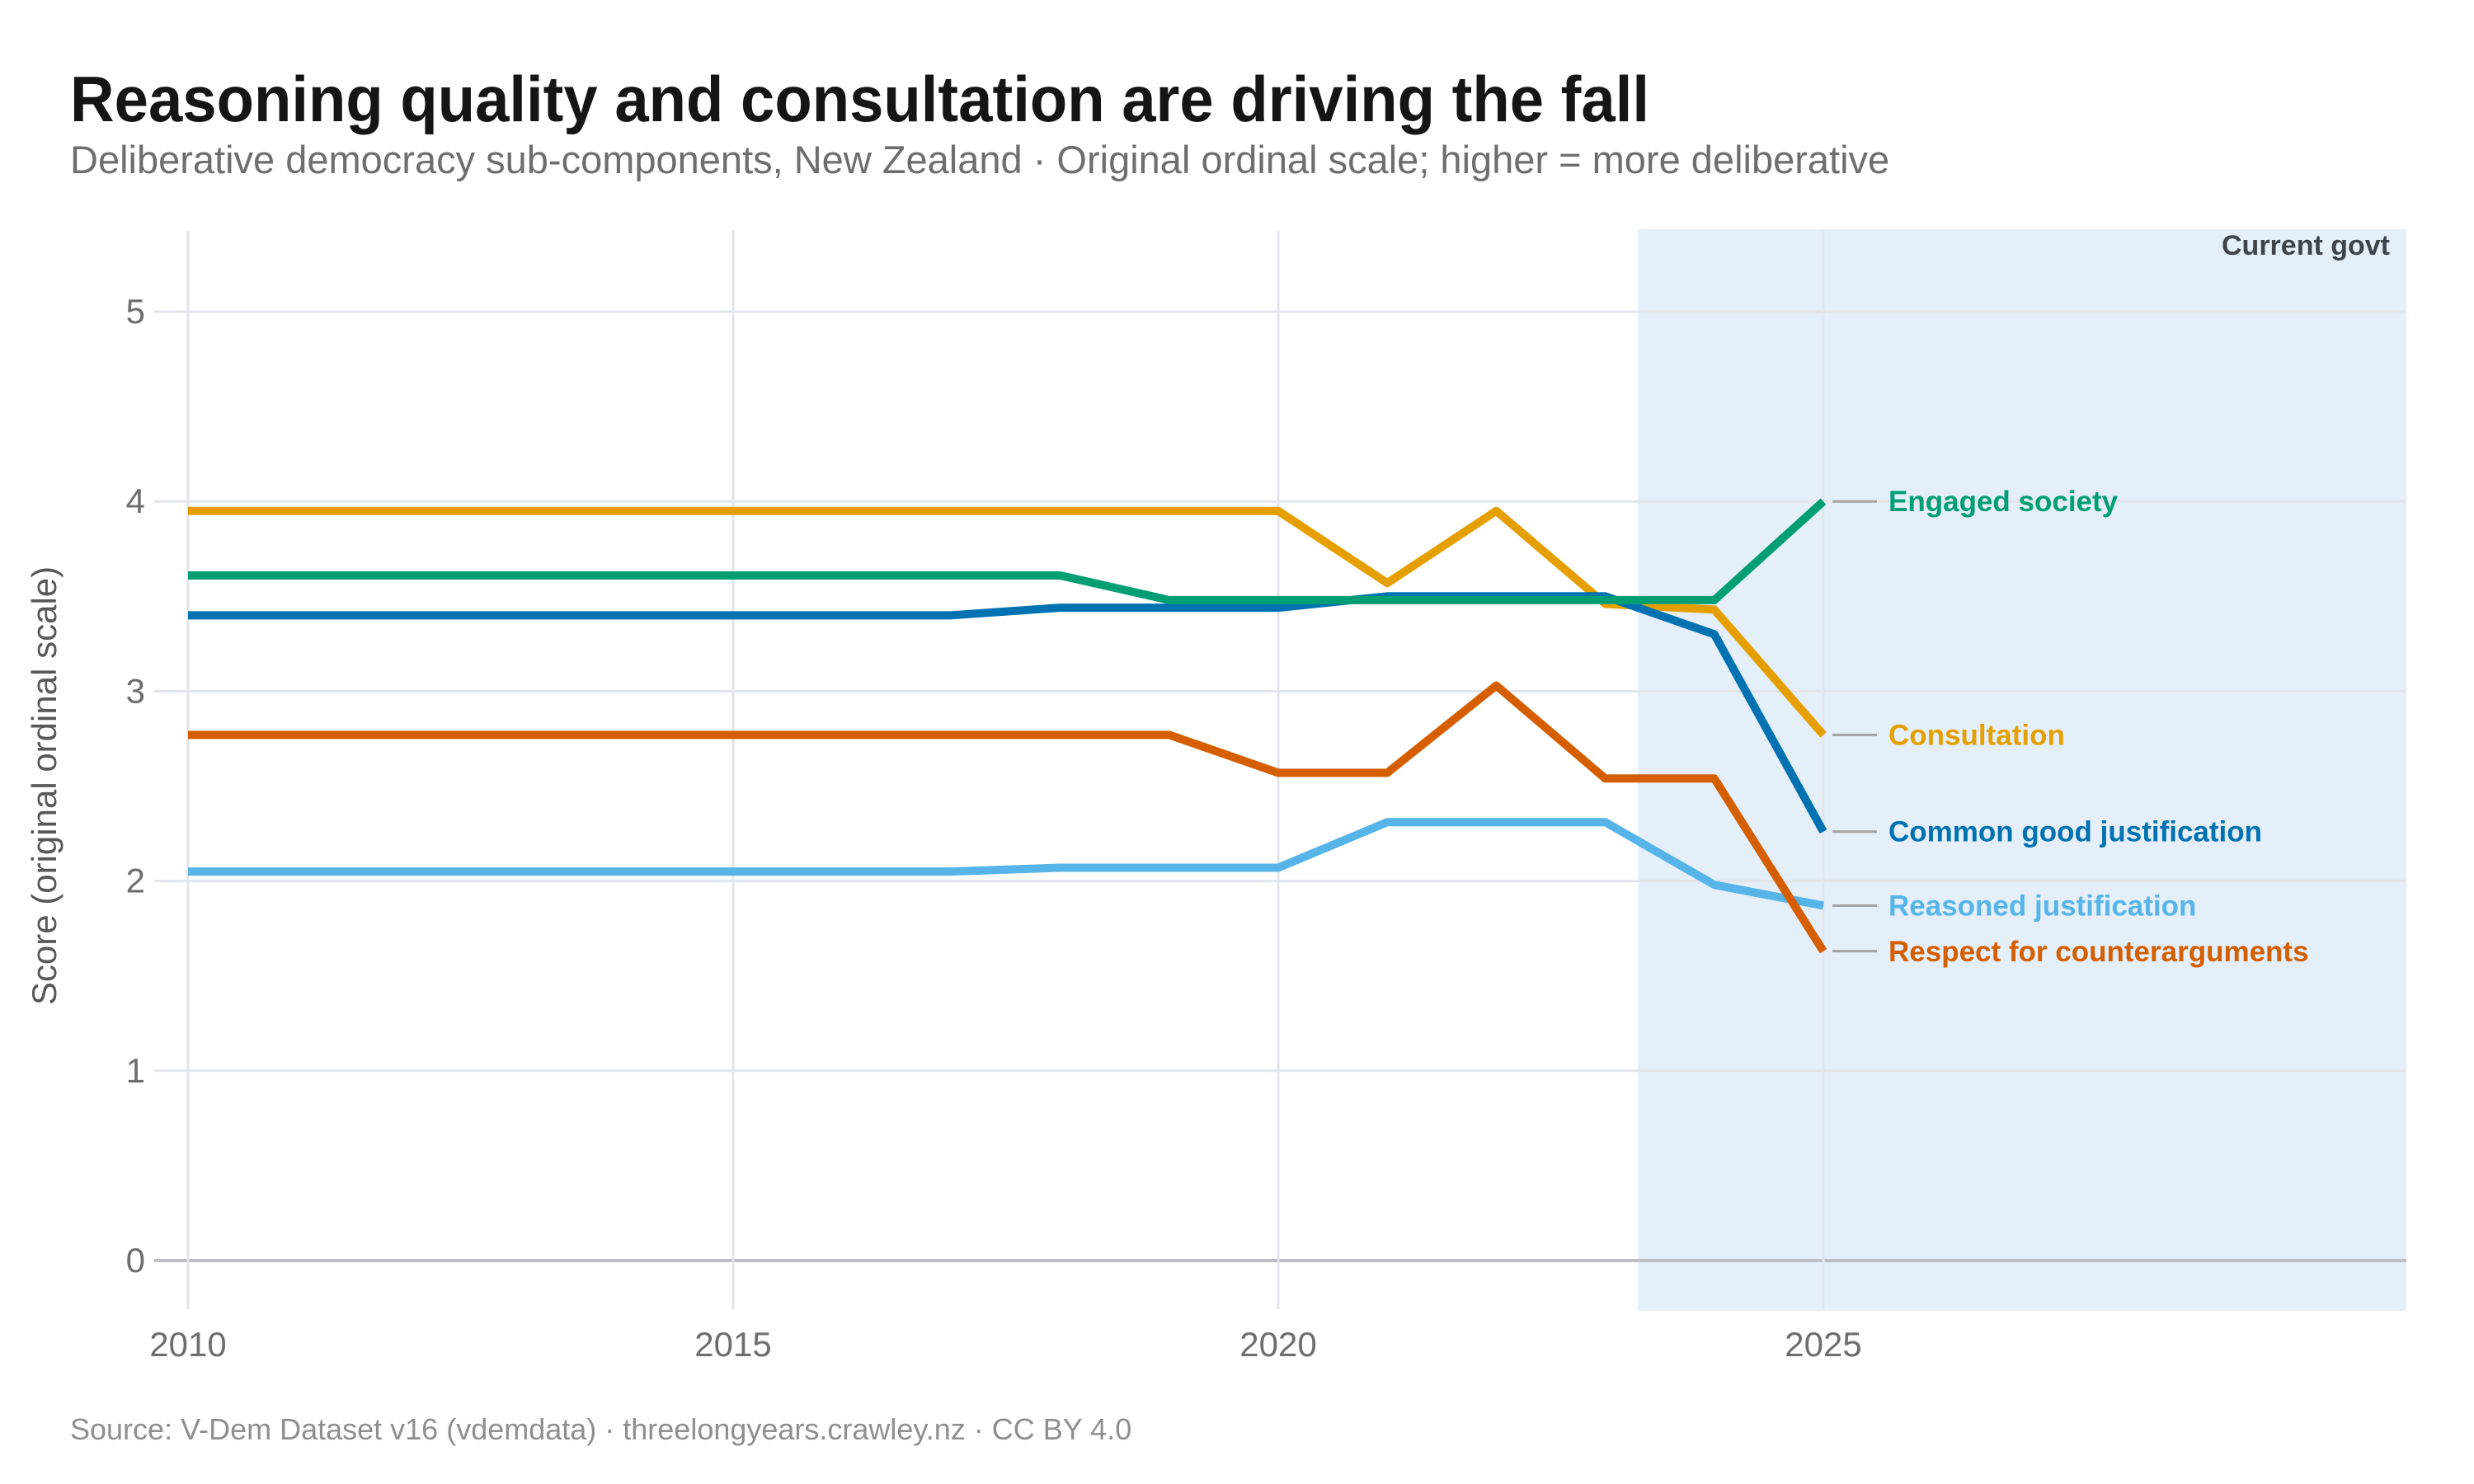  I want to click on current-govt-annotation: Current govt, so click(2306, 245).